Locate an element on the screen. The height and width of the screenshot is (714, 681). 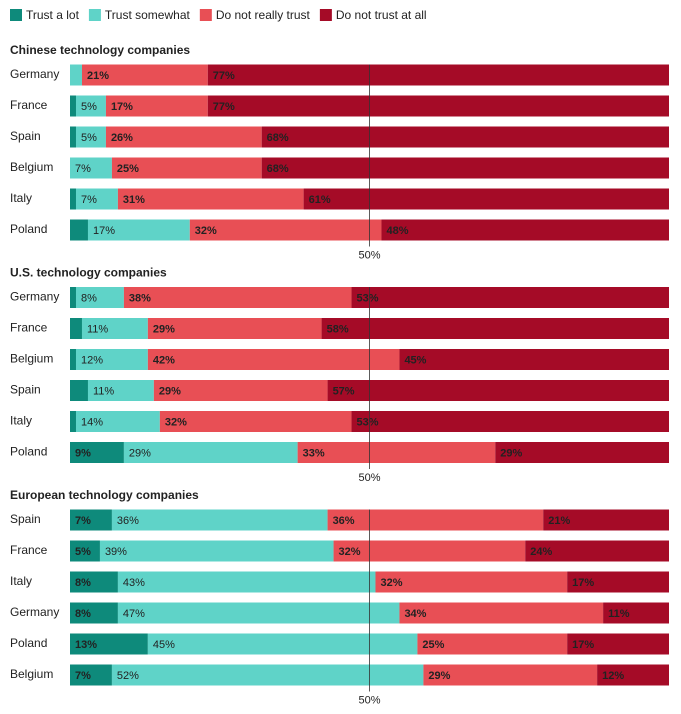
value-label: 8% is located at coordinates (83, 614).